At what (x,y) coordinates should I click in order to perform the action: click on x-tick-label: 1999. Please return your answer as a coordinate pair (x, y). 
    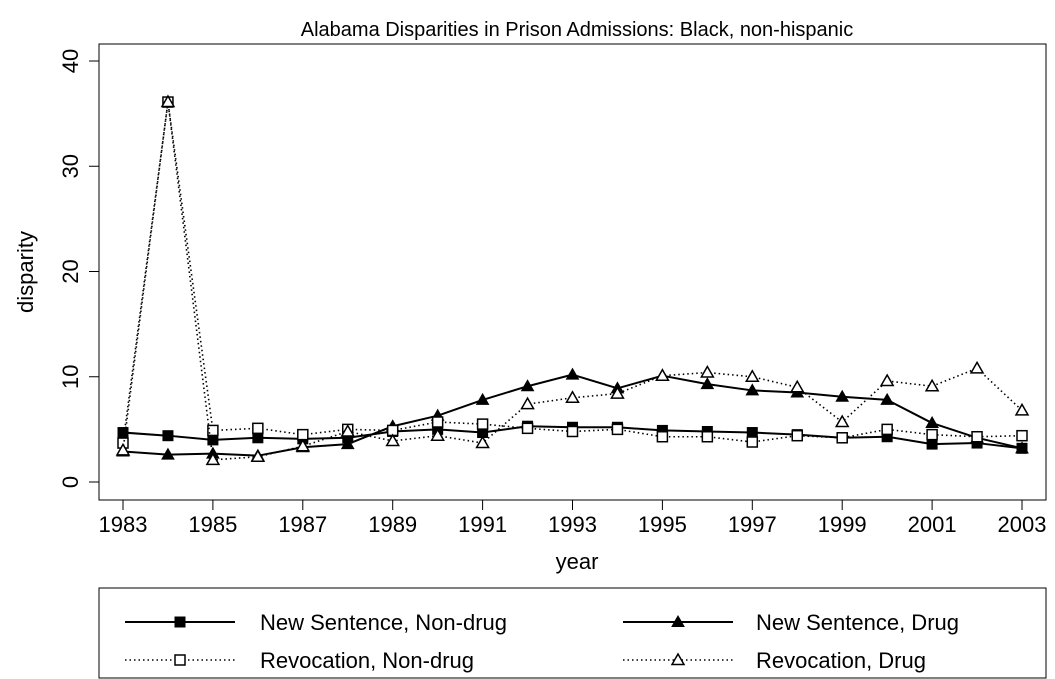
    Looking at the image, I should click on (842, 524).